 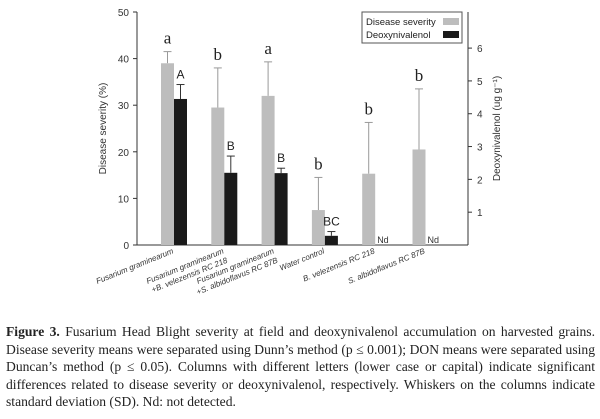 I want to click on y2-tick-label: 6, so click(x=480, y=49).